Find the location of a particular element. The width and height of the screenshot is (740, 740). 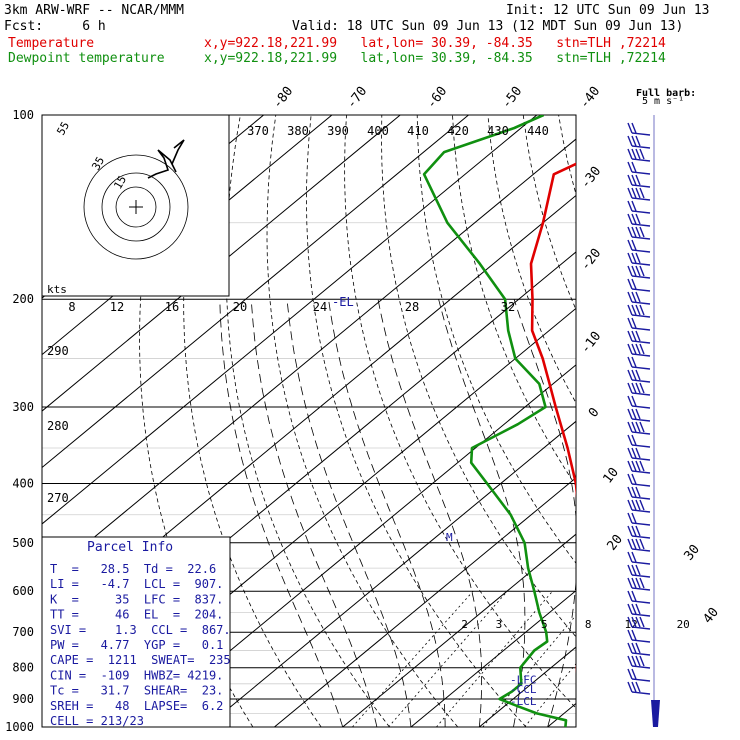

mixing-ratio-line is located at coordinates (413, 658).